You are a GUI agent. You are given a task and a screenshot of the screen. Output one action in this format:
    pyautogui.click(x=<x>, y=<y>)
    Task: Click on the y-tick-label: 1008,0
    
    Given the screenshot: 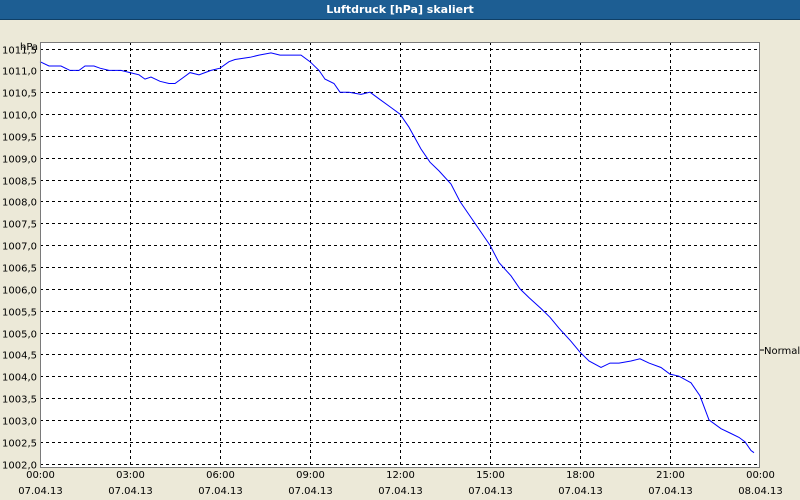 What is the action you would take?
    pyautogui.click(x=19, y=203)
    